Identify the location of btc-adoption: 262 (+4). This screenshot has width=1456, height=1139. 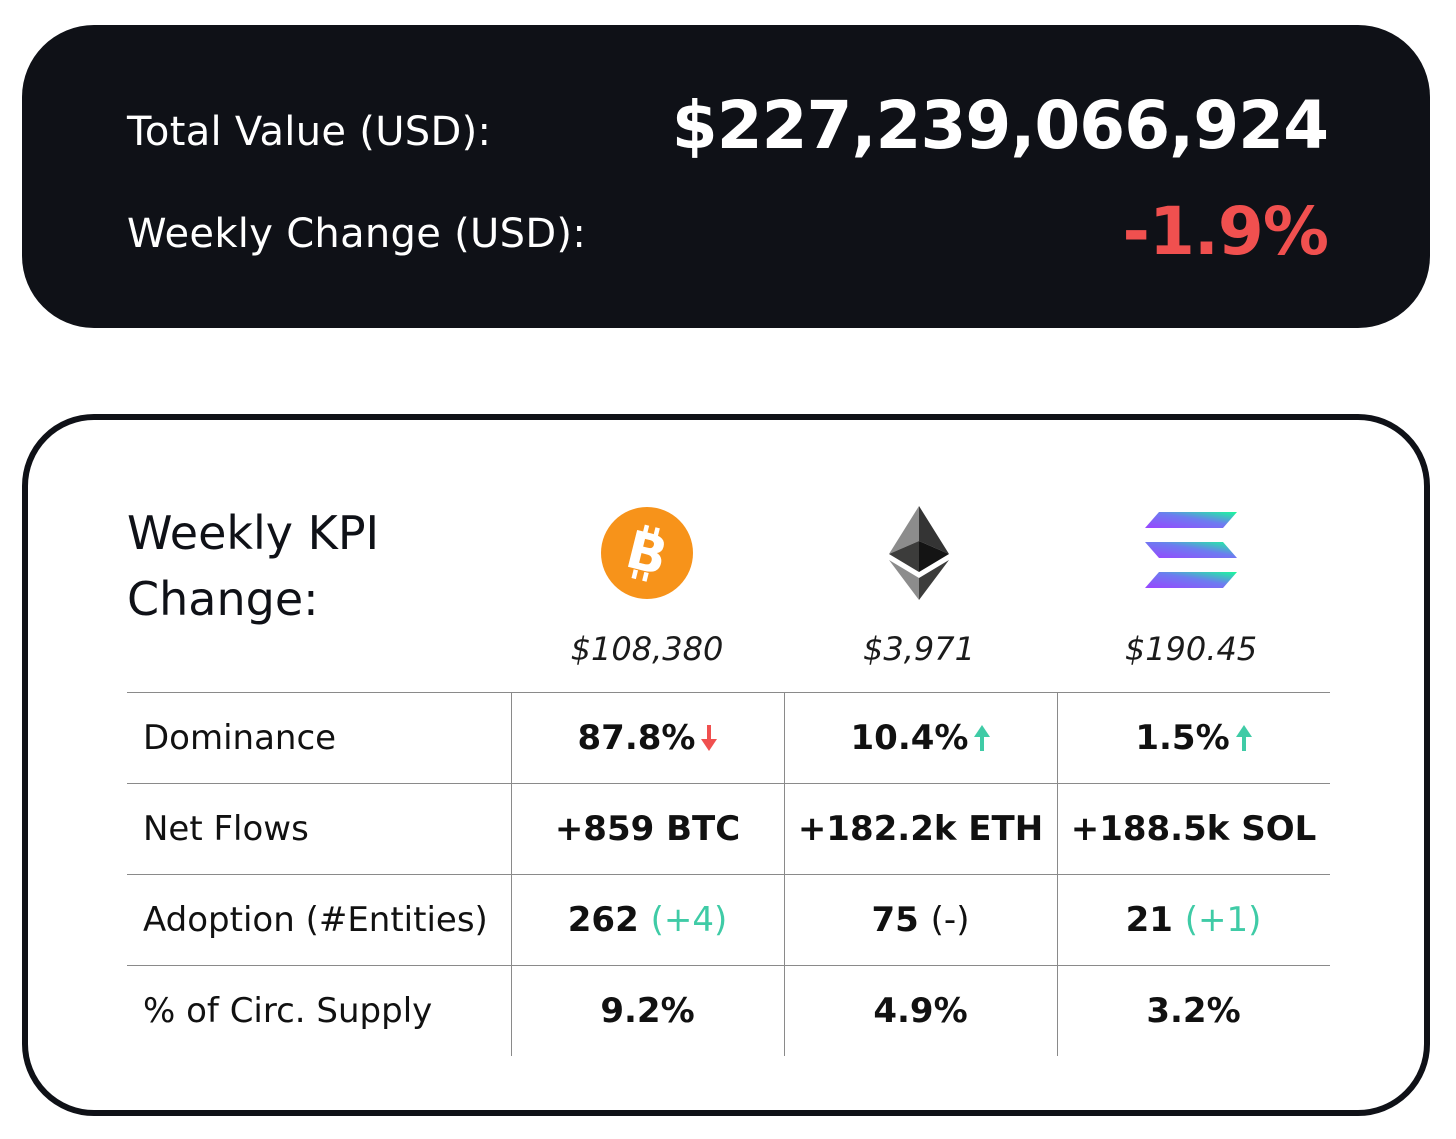
(647, 920).